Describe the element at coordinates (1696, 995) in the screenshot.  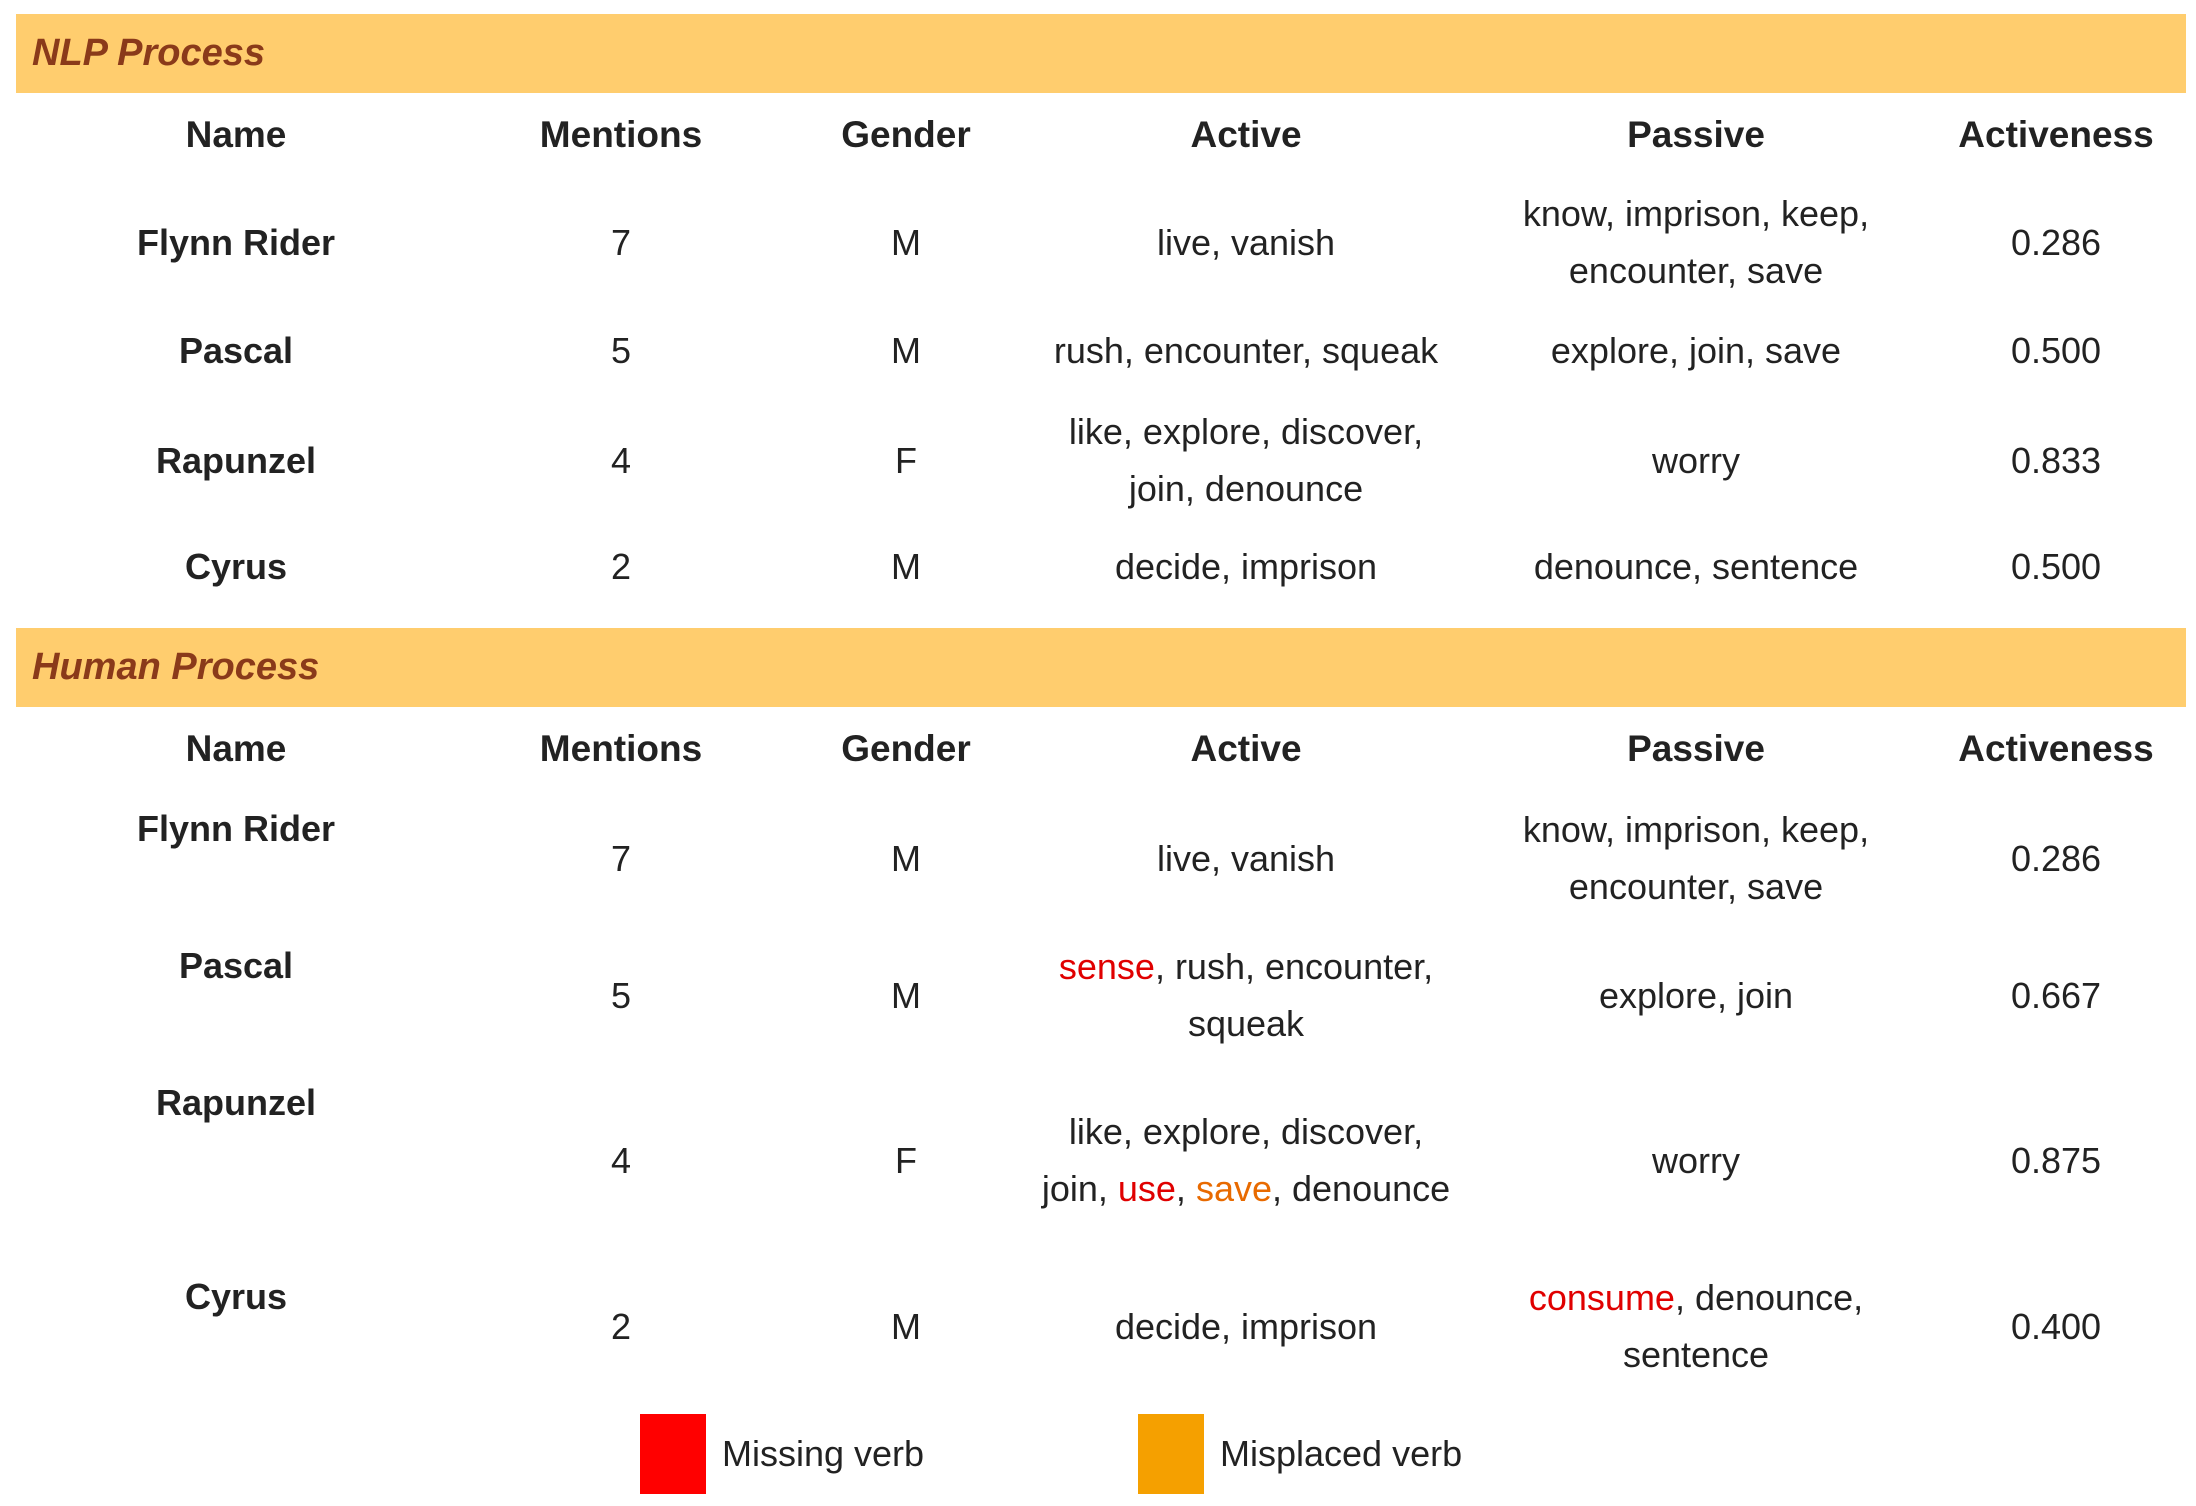
I see `passive-verbs: explore, join` at that location.